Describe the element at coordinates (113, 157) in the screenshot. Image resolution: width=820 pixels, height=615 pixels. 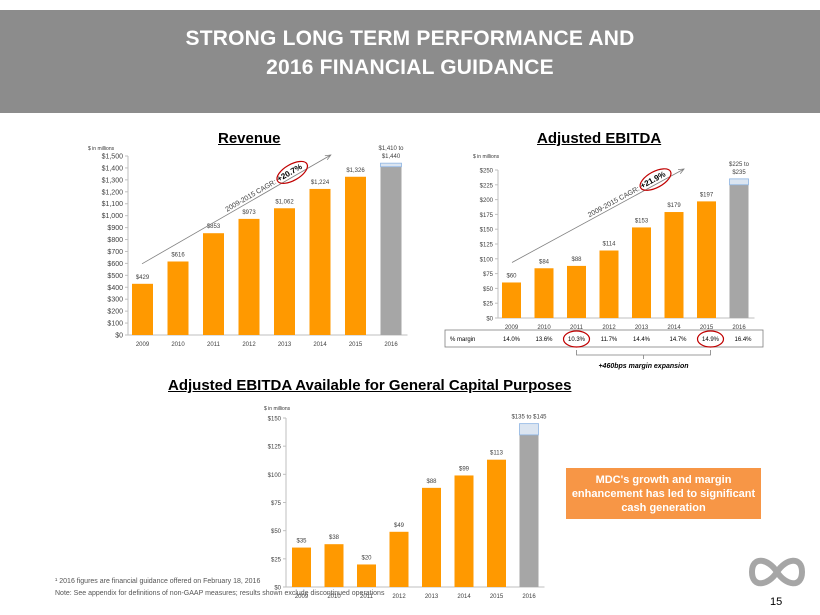
I see `y-tick-label: $1,500` at that location.